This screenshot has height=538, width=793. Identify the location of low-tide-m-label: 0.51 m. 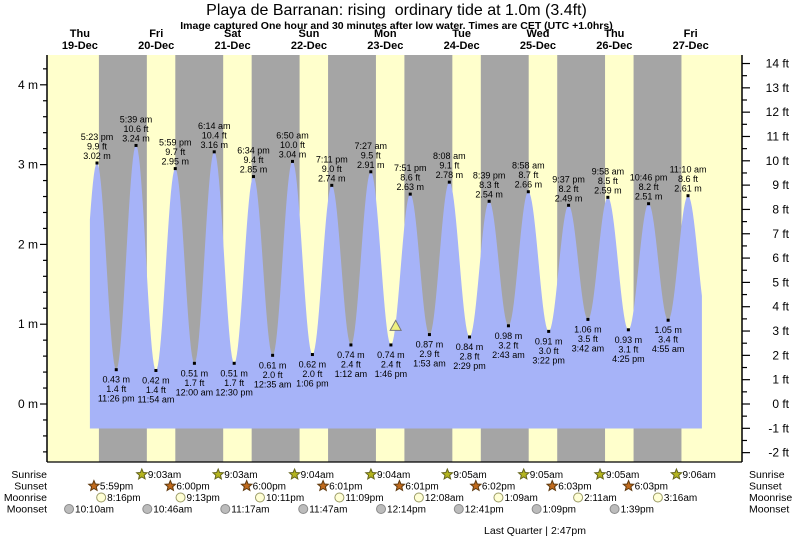
(234, 373).